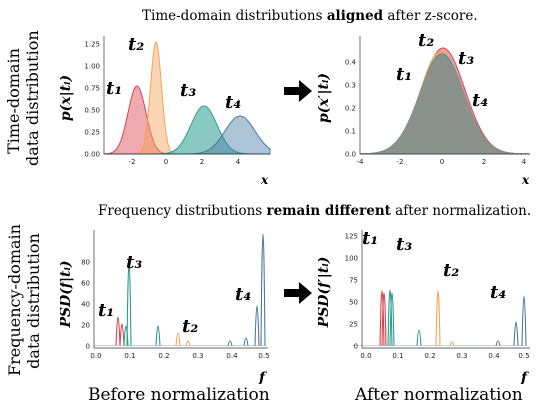 The width and height of the screenshot is (548, 410). I want to click on y-tick-label: 0.2, so click(350, 109).